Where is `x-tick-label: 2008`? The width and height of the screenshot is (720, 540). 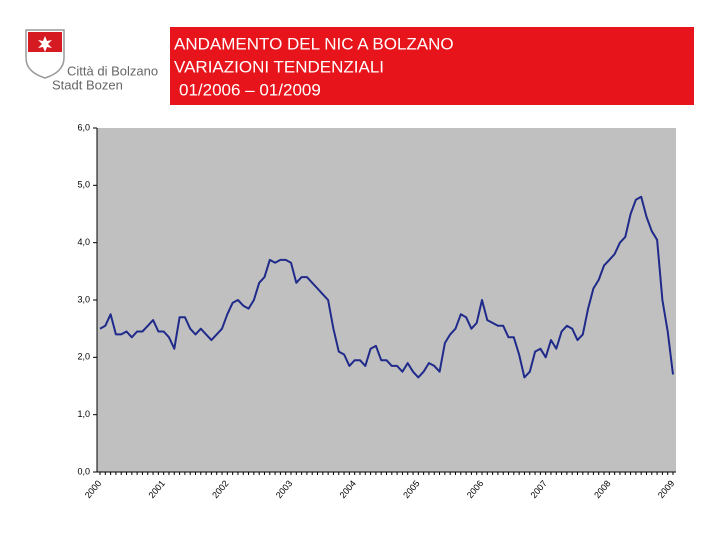
x-tick-label: 2008 is located at coordinates (602, 489).